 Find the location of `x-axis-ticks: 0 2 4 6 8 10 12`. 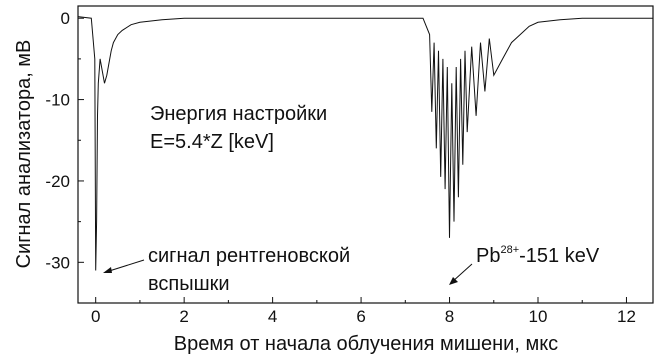

x-axis-ticks: 0 2 4 6 8 10 12 is located at coordinates (363, 311).